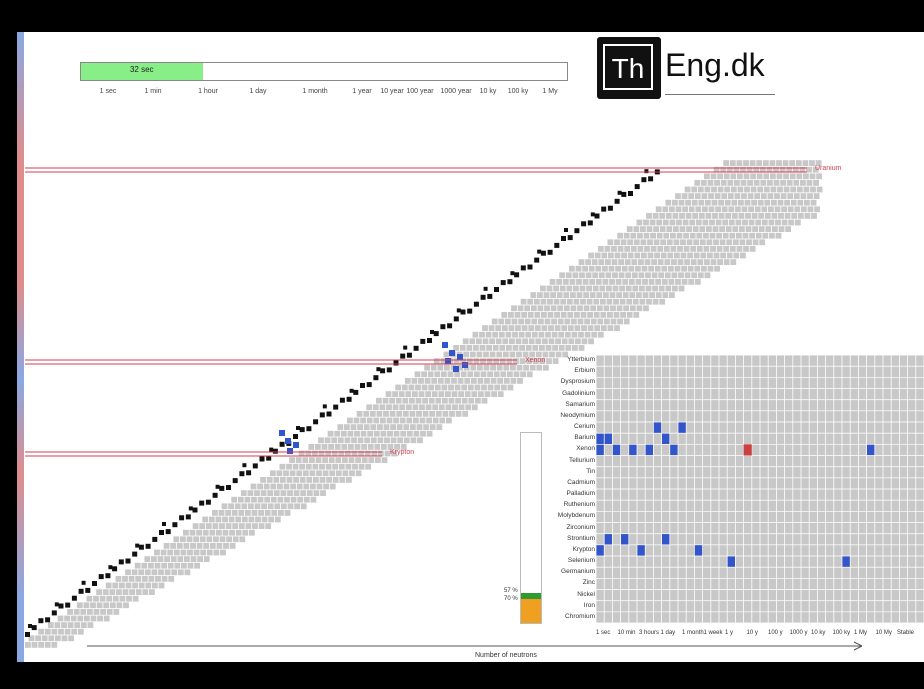 This screenshot has width=924, height=689. I want to click on highlight-cell, so click(282, 433).